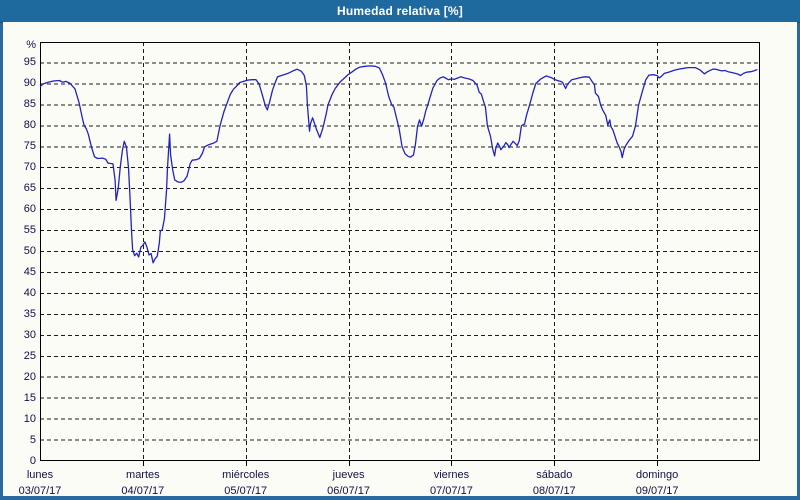  I want to click on y-axis-label-30: 30, so click(29, 334).